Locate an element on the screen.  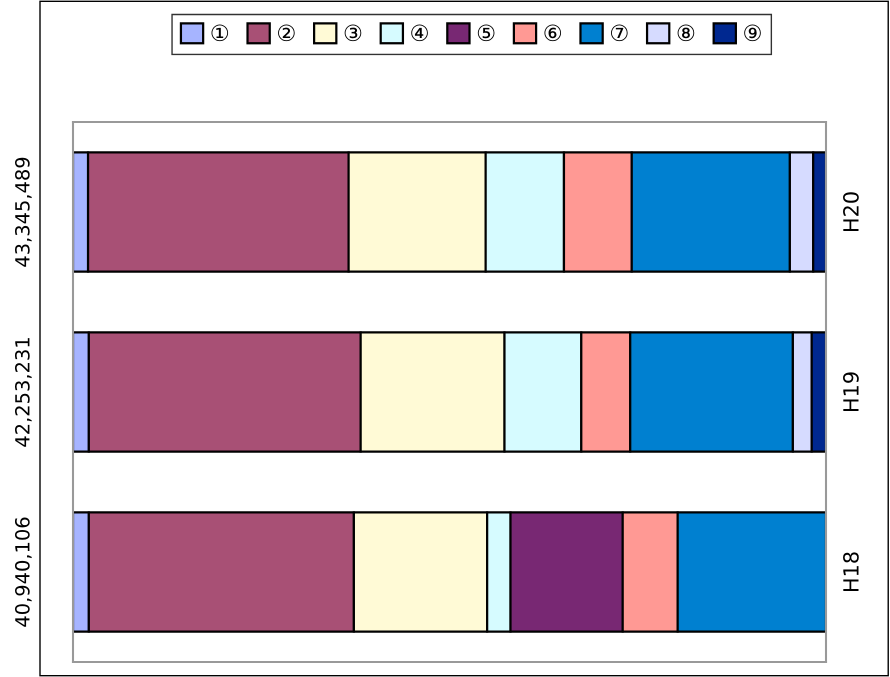
y-tick-label: H18 is located at coordinates (851, 572).